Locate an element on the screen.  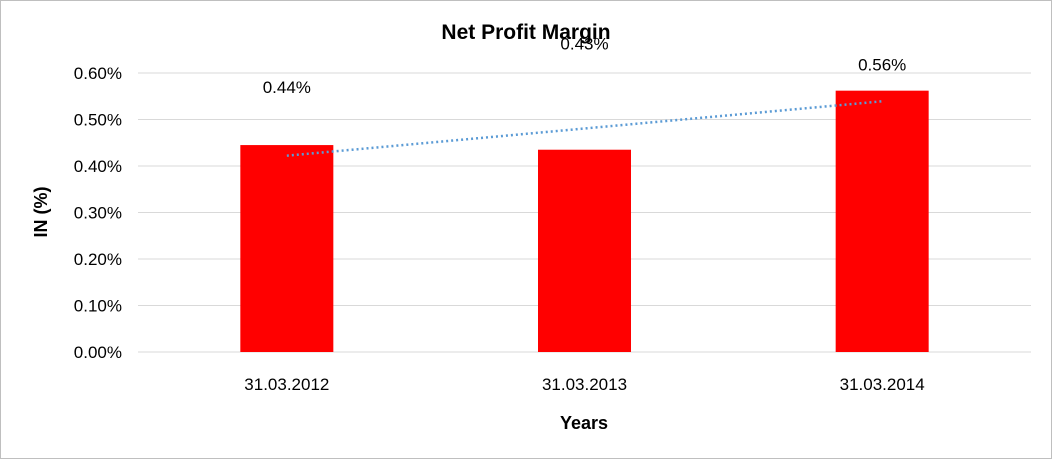
y-axis-tick-labels: 0.00% 0.10% 0.20% 0.30% 0.40% 0.50% 0.60% is located at coordinates (98, 213).